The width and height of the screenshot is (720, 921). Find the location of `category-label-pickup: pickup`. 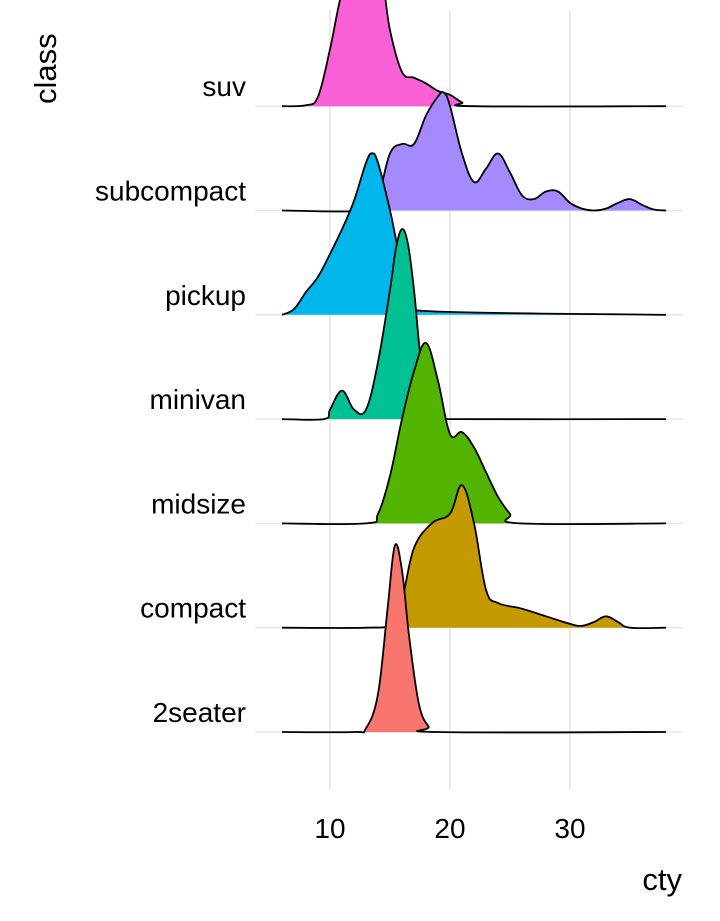

category-label-pickup: pickup is located at coordinates (205, 295).